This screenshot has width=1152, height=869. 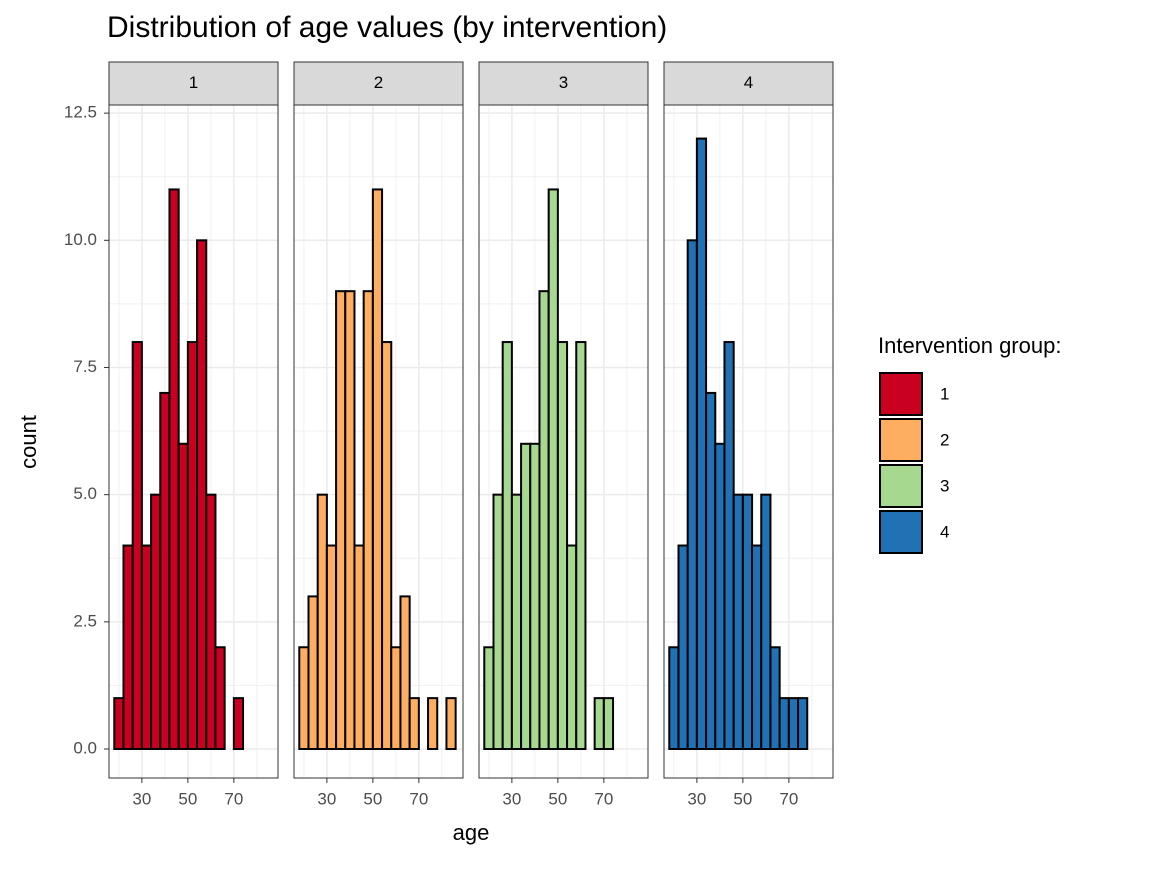 I want to click on y-tick-label: 2.5, so click(x=85, y=620).